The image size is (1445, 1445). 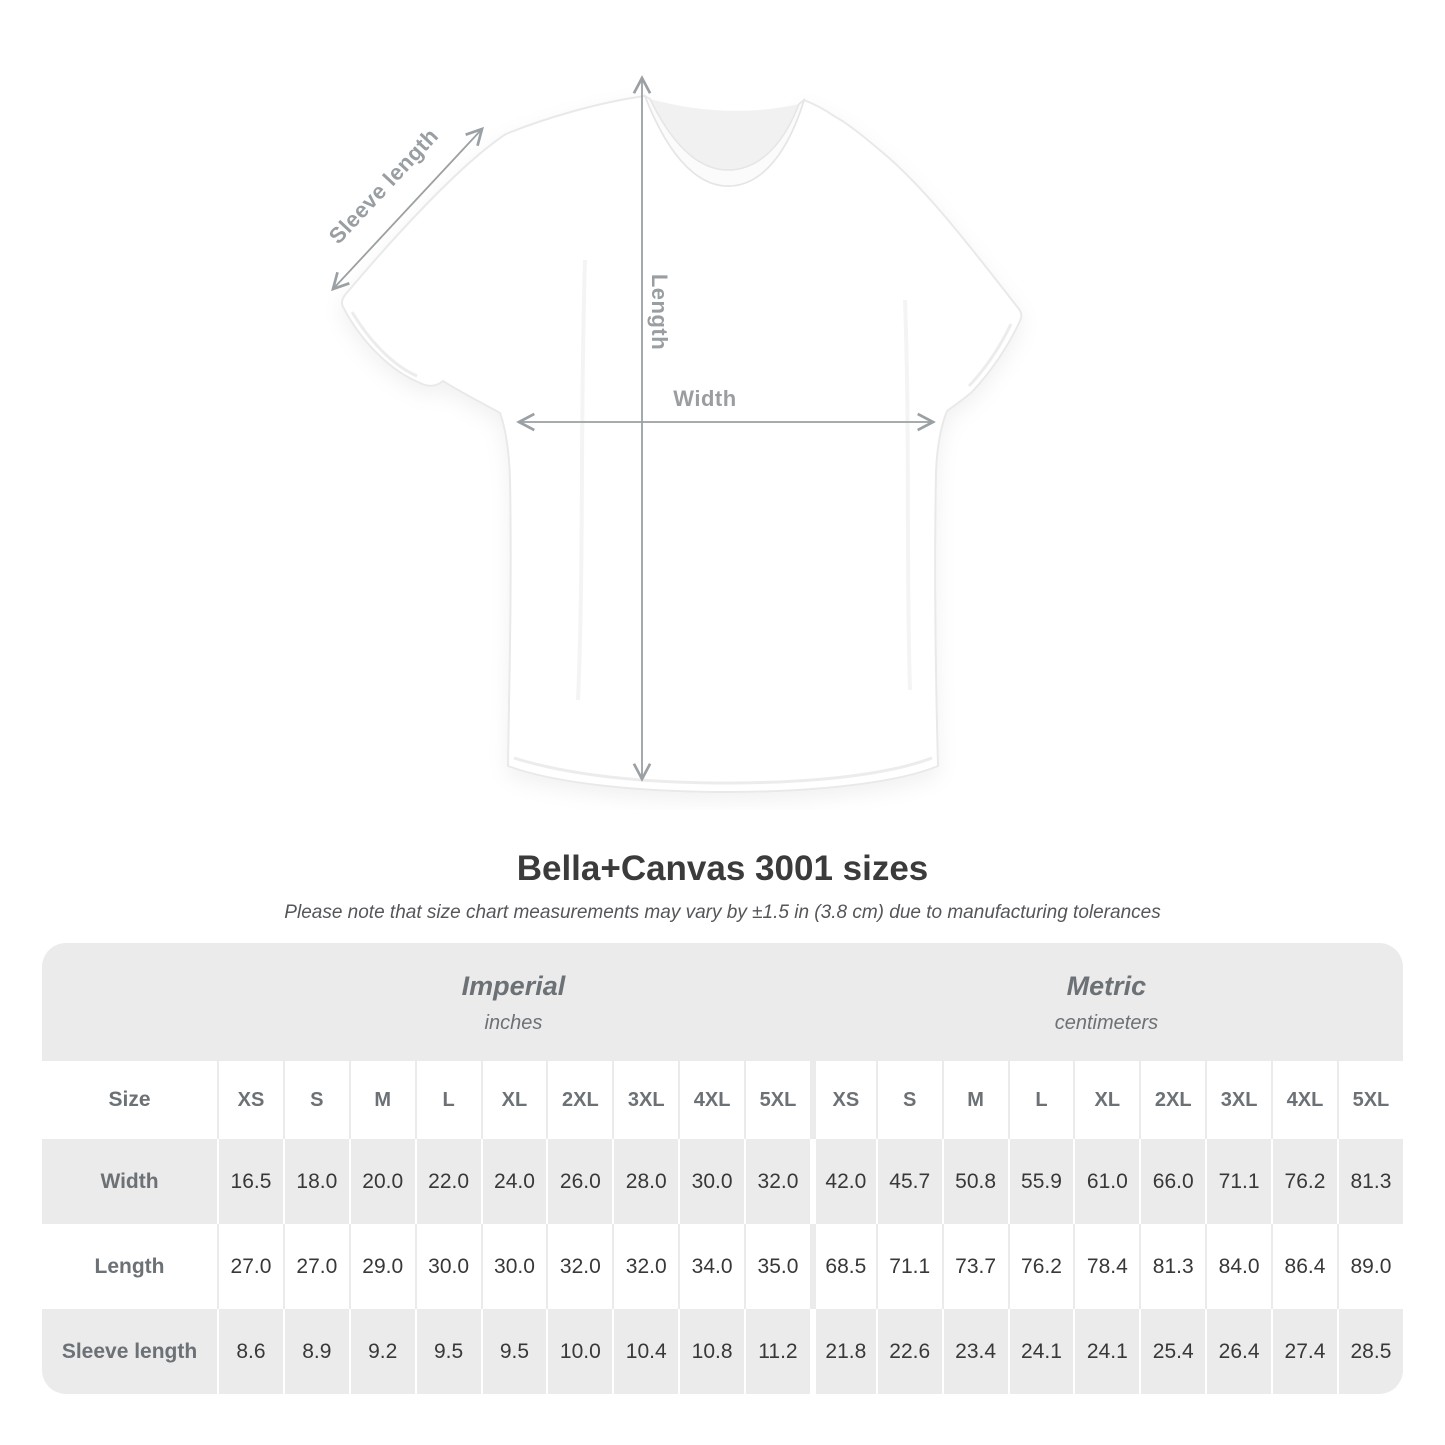 What do you see at coordinates (1106, 985) in the screenshot?
I see `metric-group-label: Metric` at bounding box center [1106, 985].